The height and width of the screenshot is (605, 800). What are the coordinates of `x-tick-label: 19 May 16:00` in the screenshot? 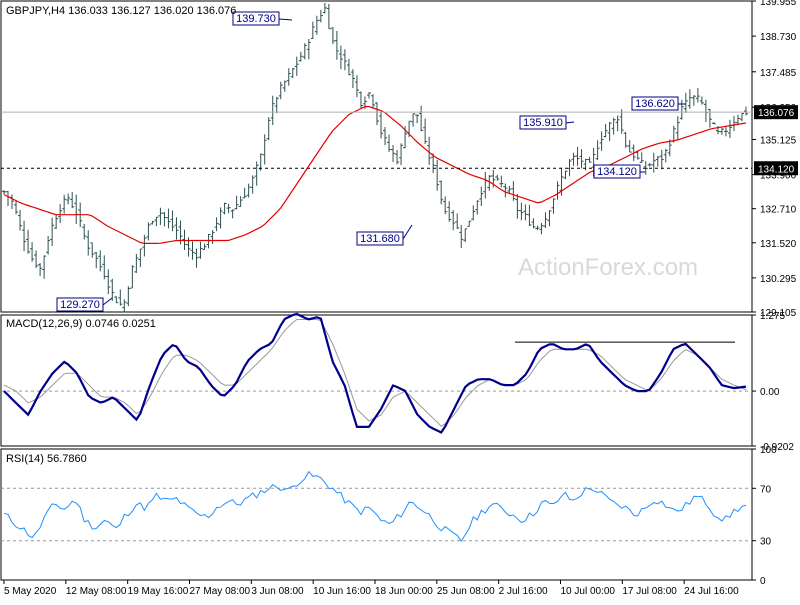 It's located at (158, 591).